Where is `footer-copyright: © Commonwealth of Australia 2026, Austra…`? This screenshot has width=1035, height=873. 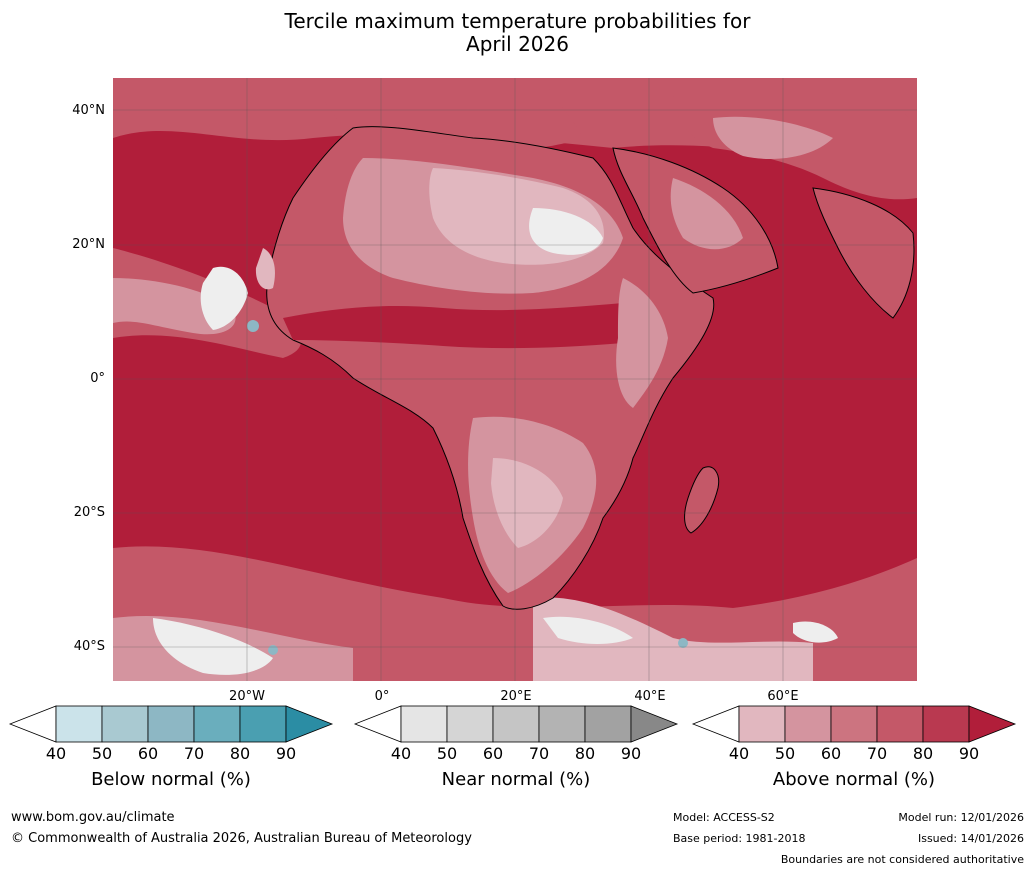 footer-copyright: © Commonwealth of Australia 2026, Austra… is located at coordinates (241, 838).